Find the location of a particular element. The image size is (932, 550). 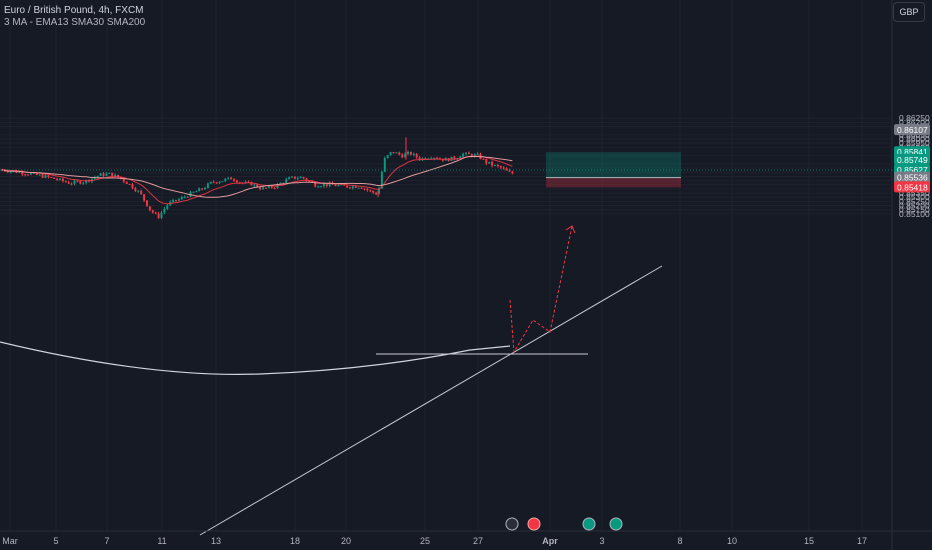

price-label-badge: 0.85418 is located at coordinates (912, 187).